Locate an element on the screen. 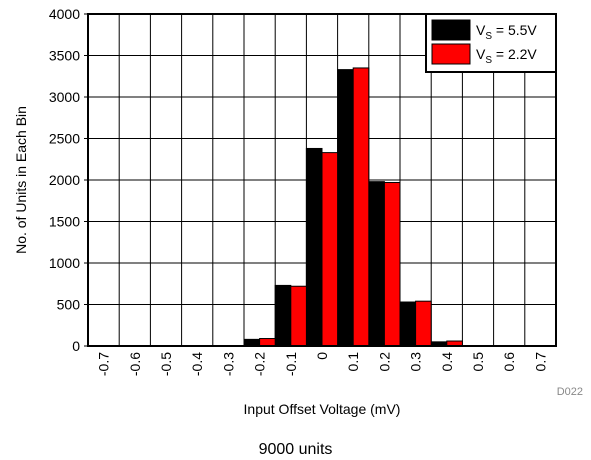 The height and width of the screenshot is (460, 591). y-tick-label: 2500 is located at coordinates (64, 139).